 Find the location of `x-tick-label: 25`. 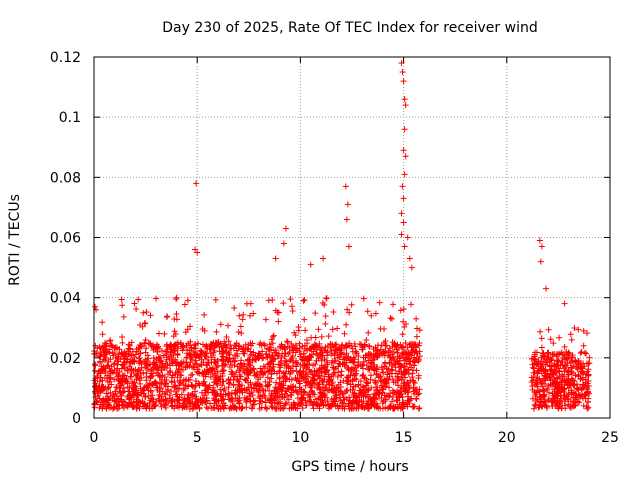

x-tick-label: 25 is located at coordinates (610, 438).